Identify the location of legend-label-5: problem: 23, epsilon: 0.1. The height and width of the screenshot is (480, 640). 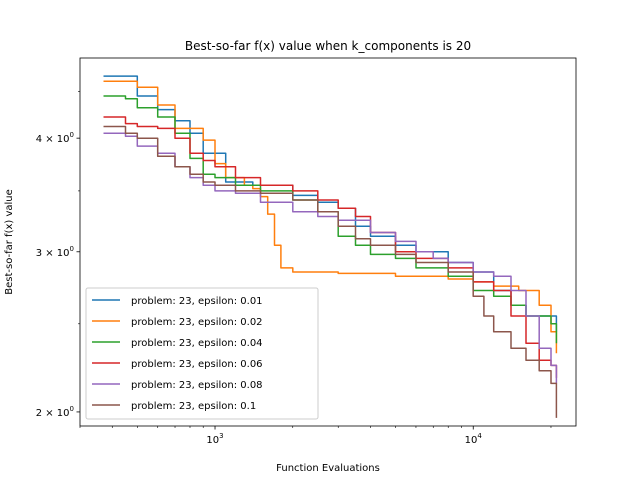
(193, 406).